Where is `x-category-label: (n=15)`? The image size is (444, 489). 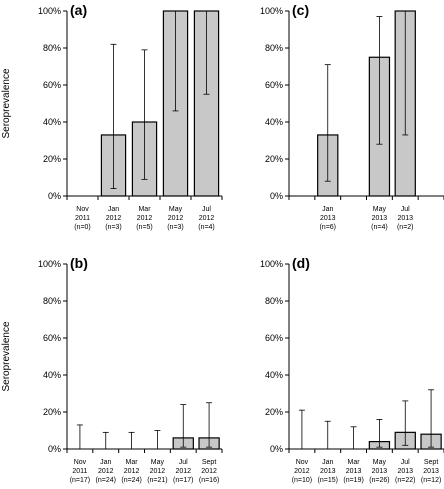
x-category-label: (n=15) is located at coordinates (328, 480).